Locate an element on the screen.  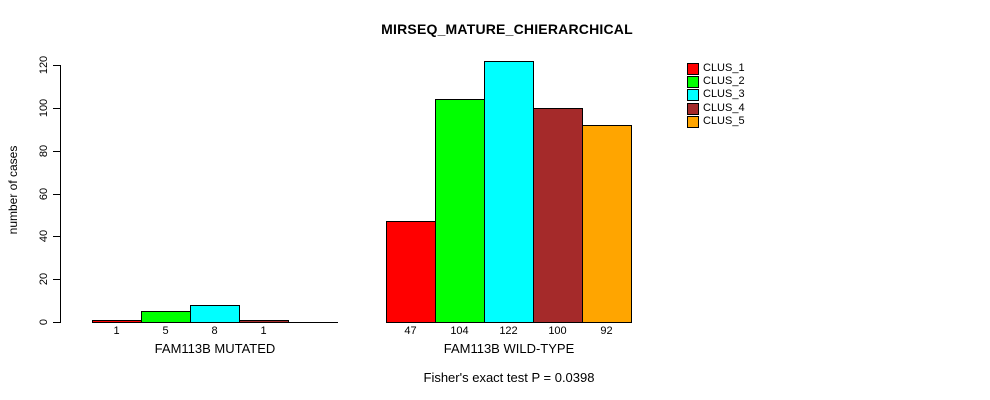
y-tick-label: 40 is located at coordinates (44, 236).